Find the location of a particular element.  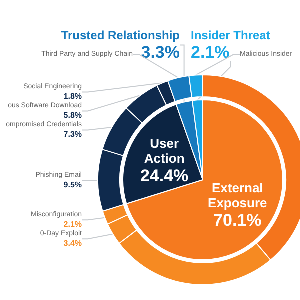

slice-label: Trusted Relationship is located at coordinates (120, 35).